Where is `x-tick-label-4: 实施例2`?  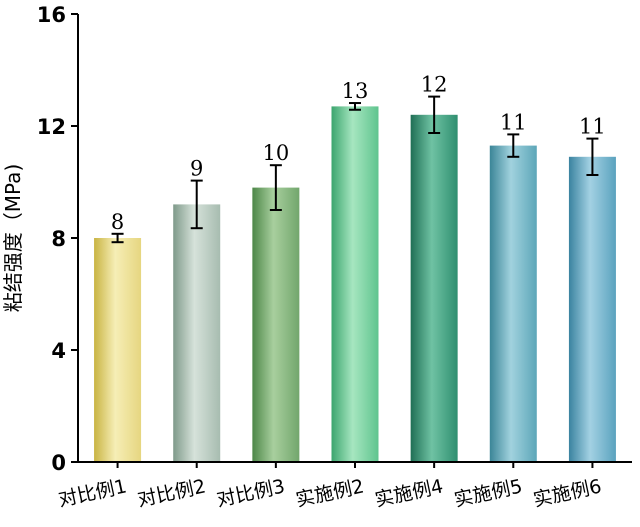
x-tick-label-4: 实施例2 is located at coordinates (330, 493).